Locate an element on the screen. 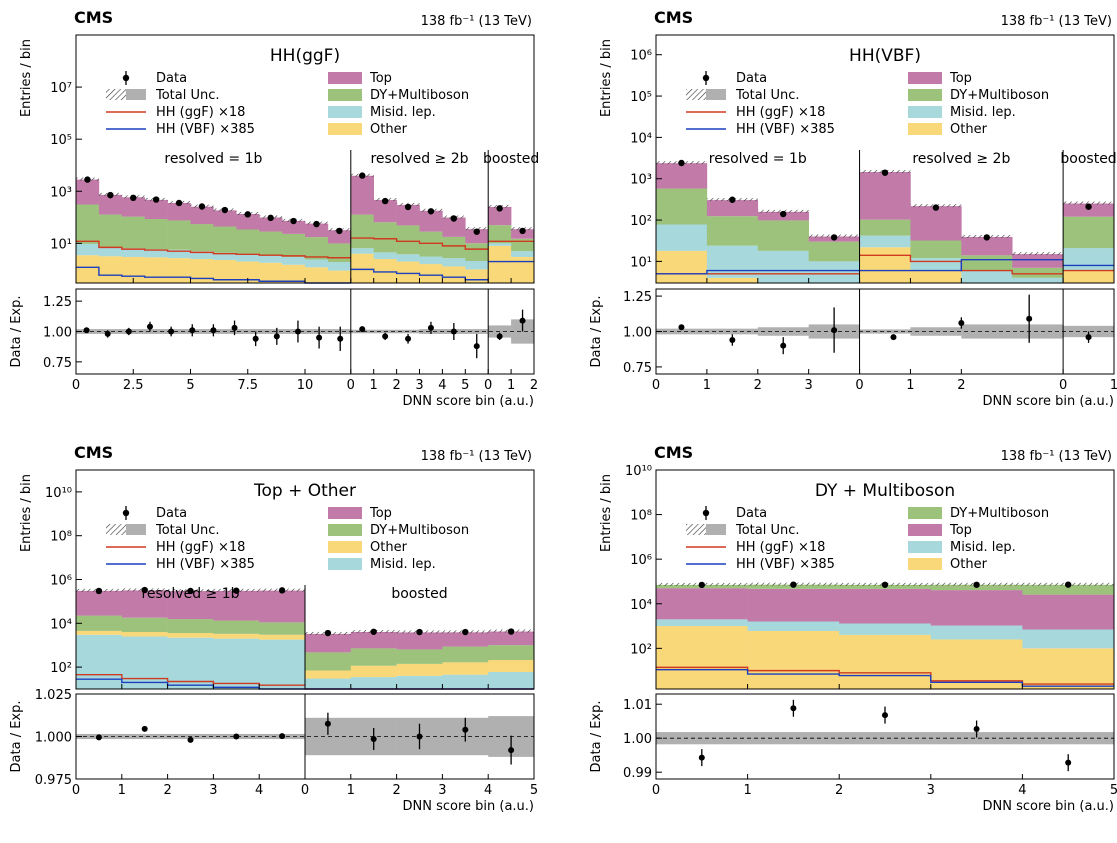  lumi-label: 138 fb⁻¹ (13 TeV) is located at coordinates (476, 21).